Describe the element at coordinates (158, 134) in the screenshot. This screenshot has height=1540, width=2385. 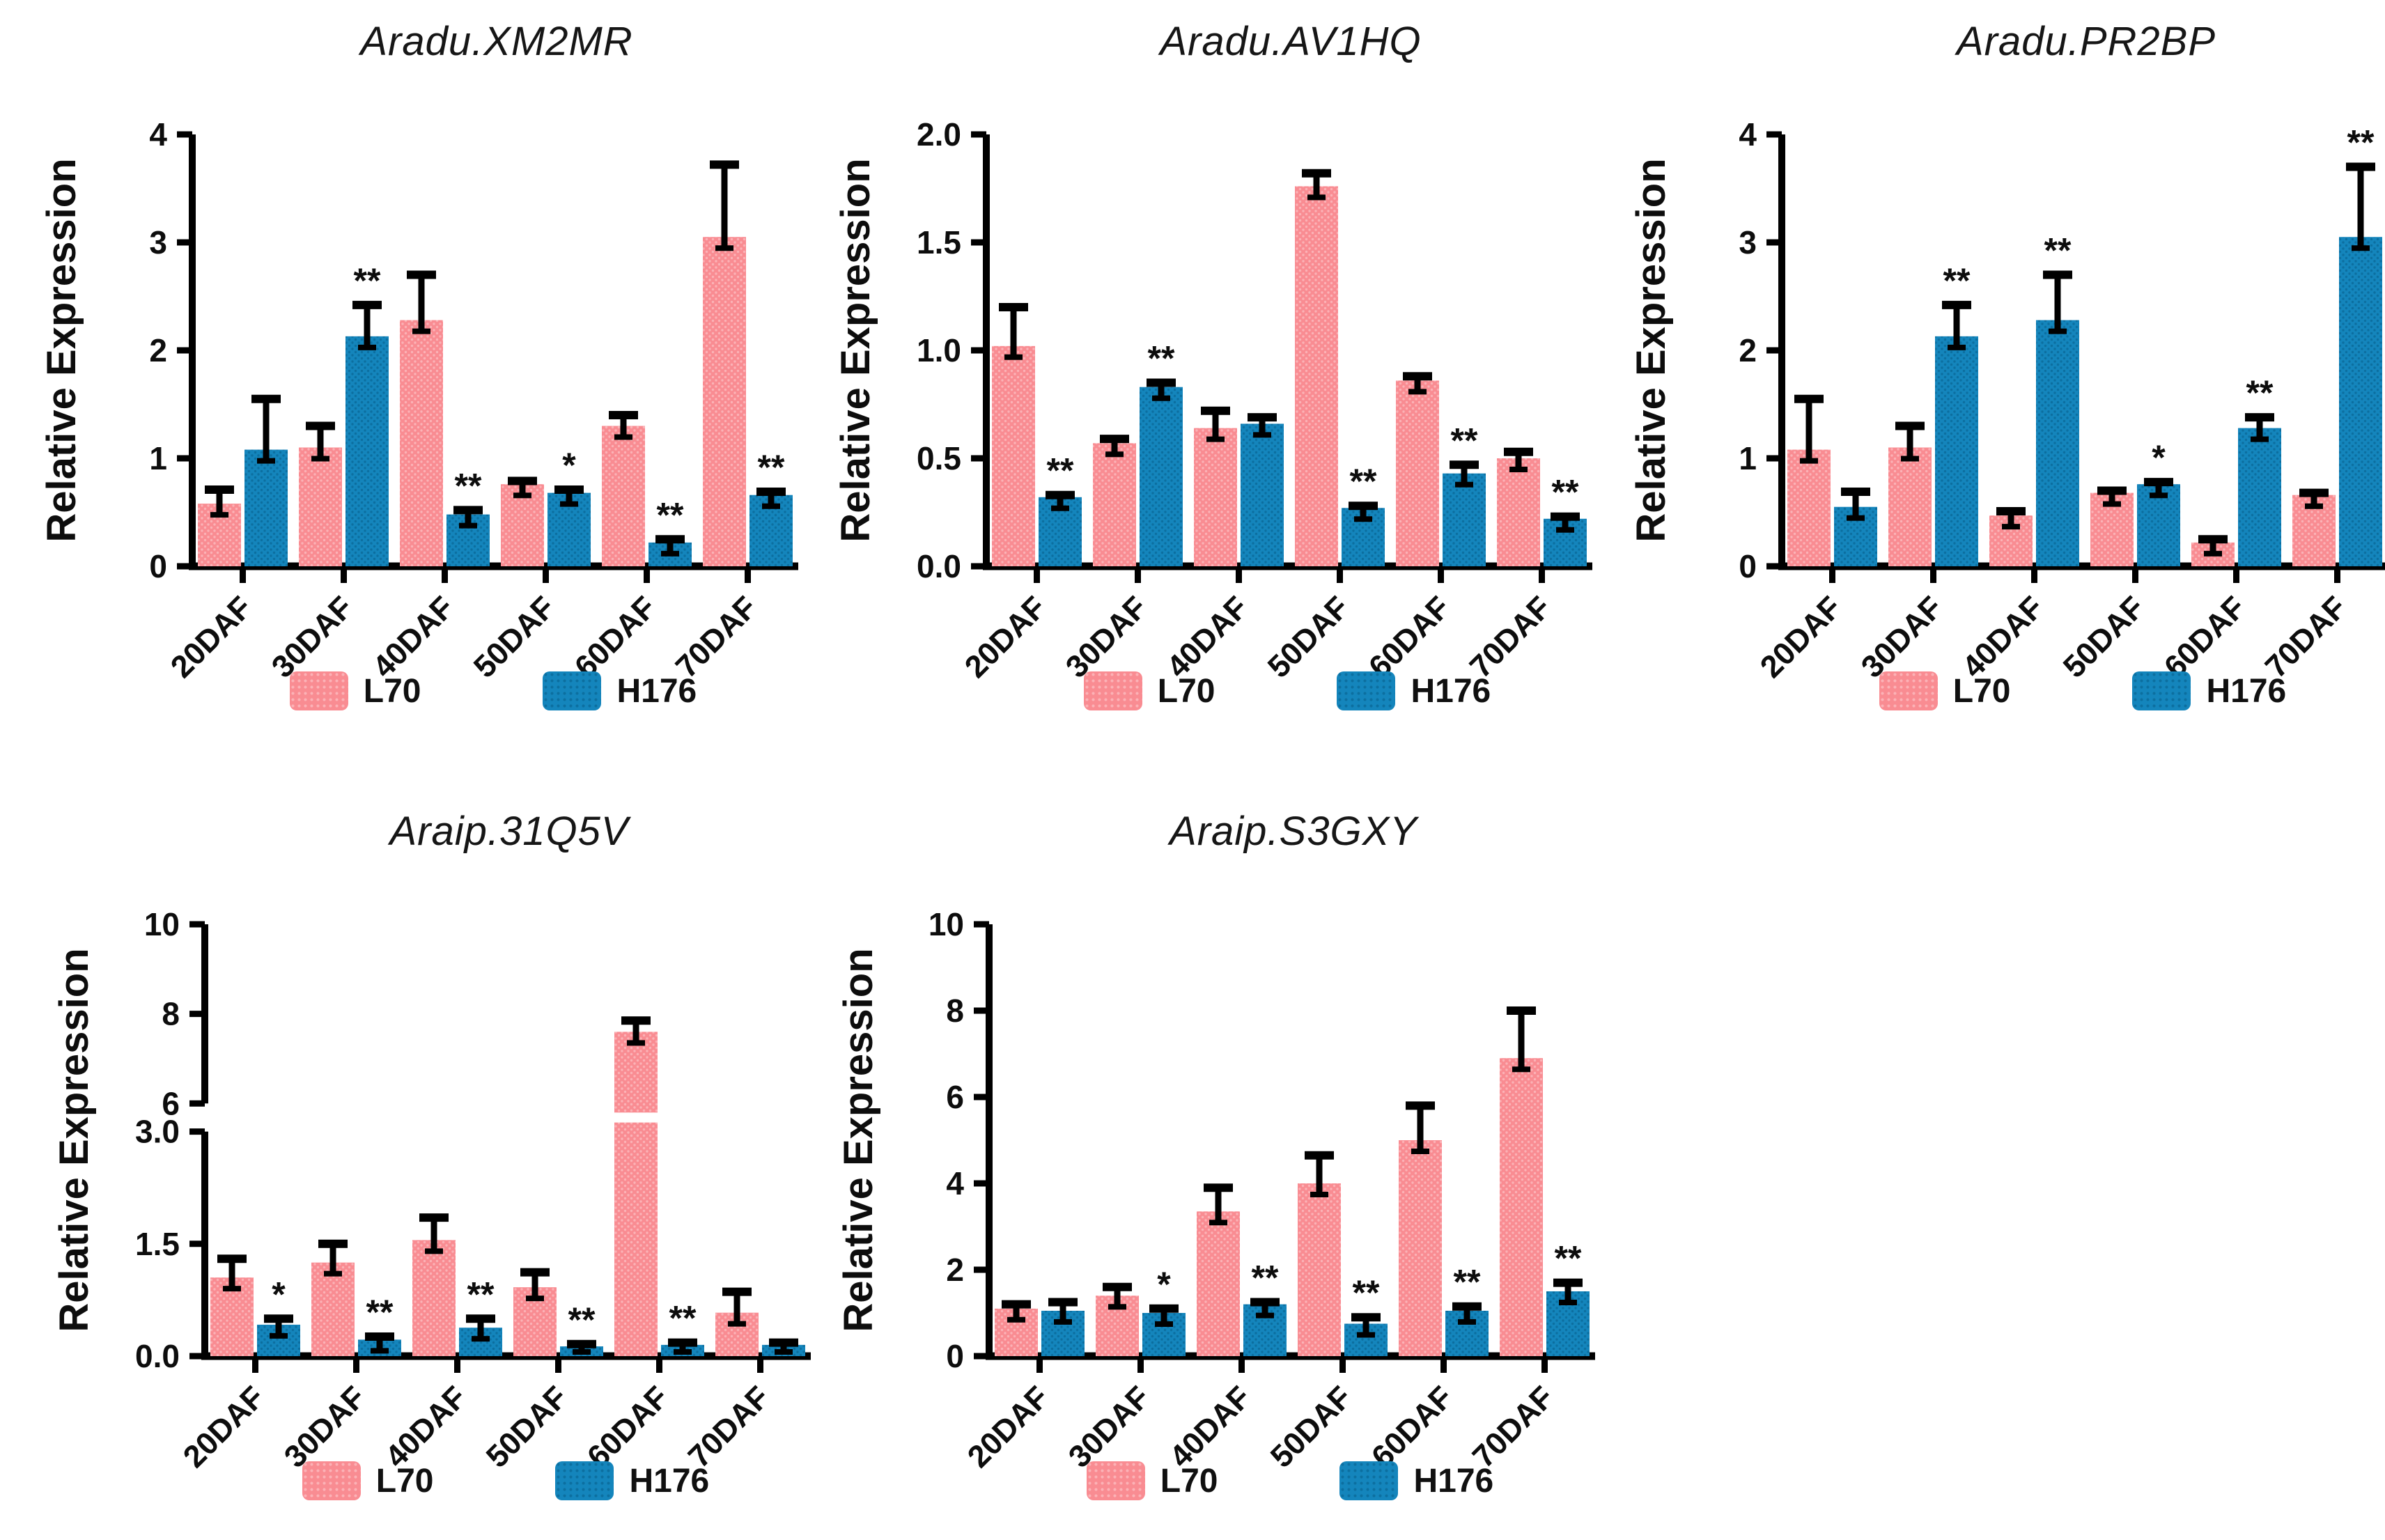
I see `y-tick-label: 4` at that location.